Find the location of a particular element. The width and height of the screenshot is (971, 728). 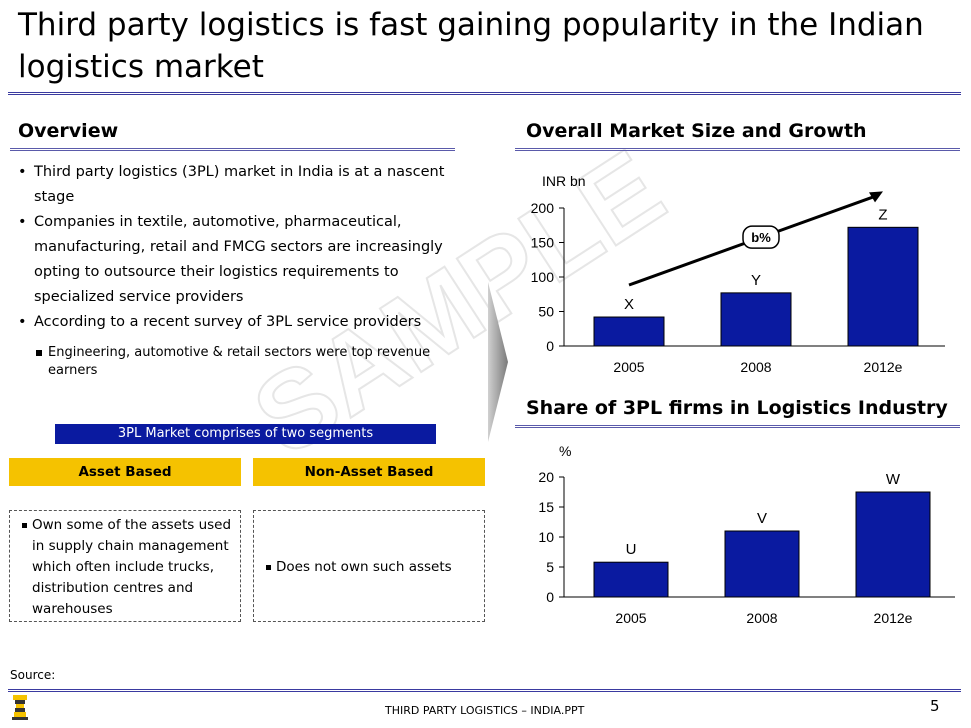

share-heading: Share of 3PL firms in Logistics Industry is located at coordinates (737, 408).